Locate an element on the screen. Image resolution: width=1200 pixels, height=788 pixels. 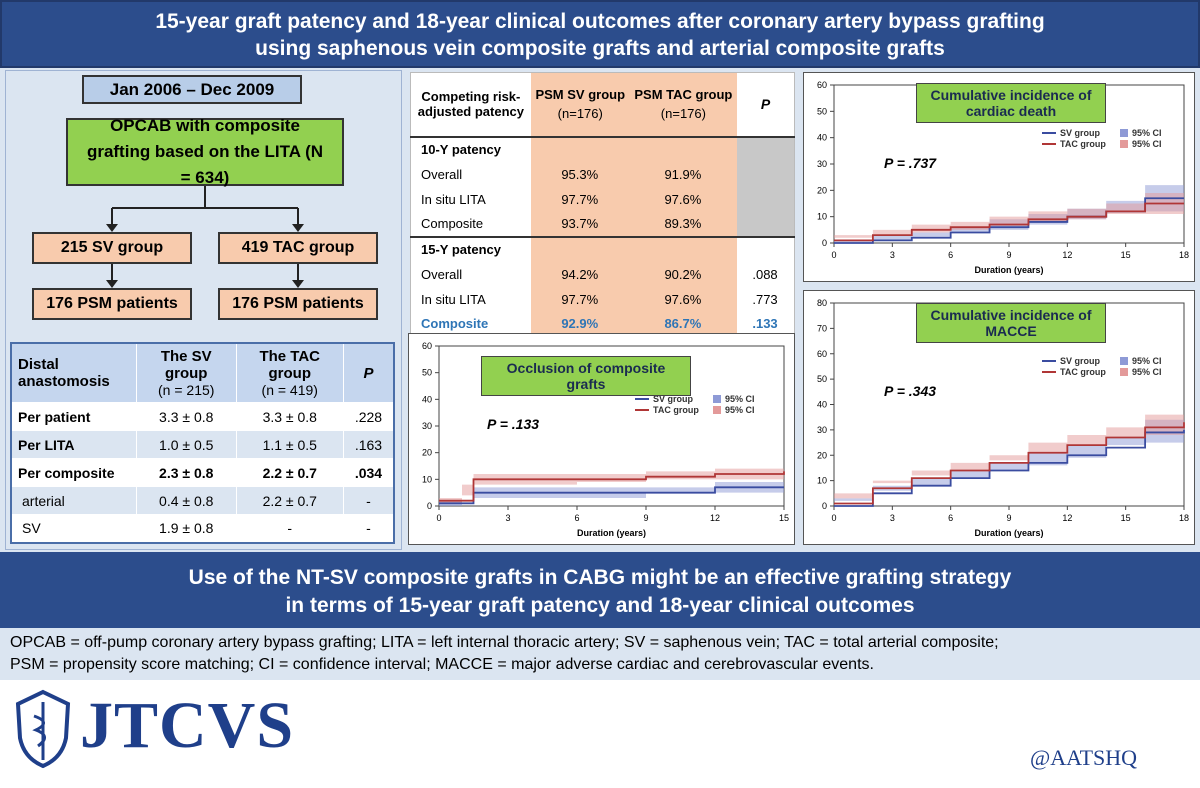
header-cell: The TAC group (n = 419) is located at coordinates (289, 372).